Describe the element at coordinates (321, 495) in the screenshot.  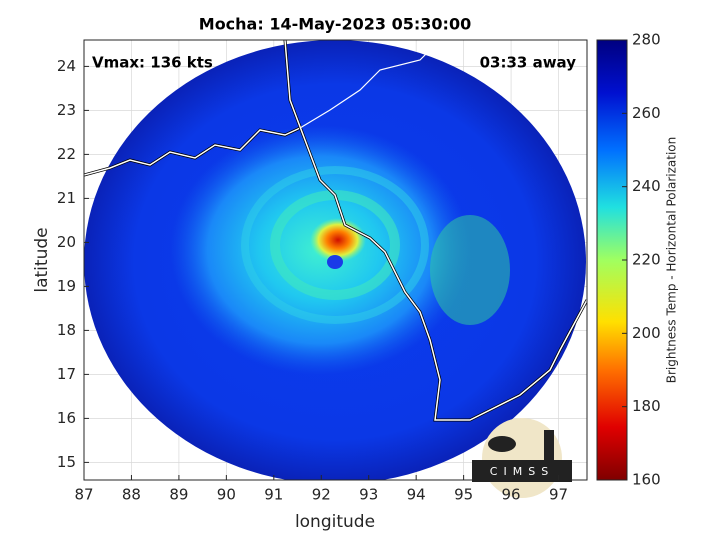
I see `x-tick-label: 92` at that location.